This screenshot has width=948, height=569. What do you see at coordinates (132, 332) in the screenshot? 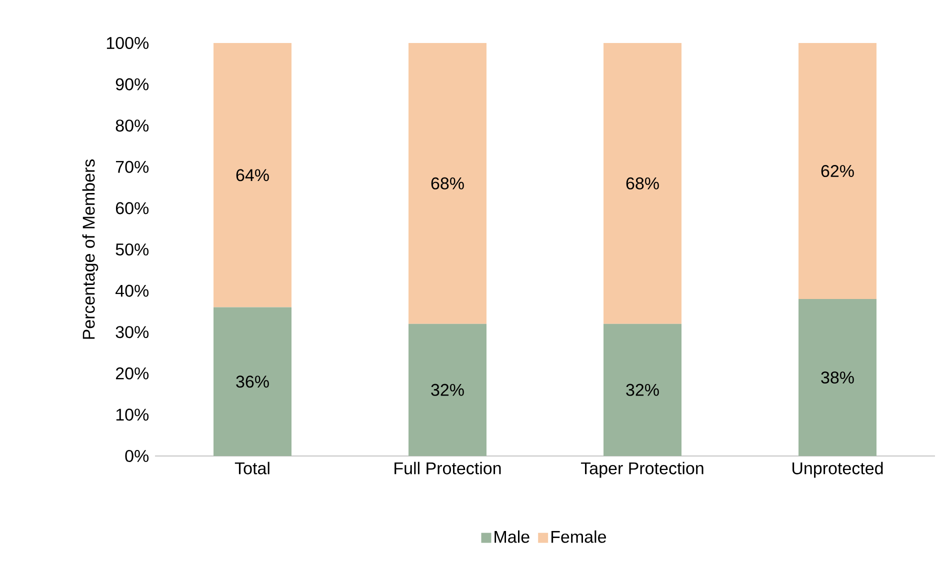
I see `y-tick-label: 30%` at bounding box center [132, 332].